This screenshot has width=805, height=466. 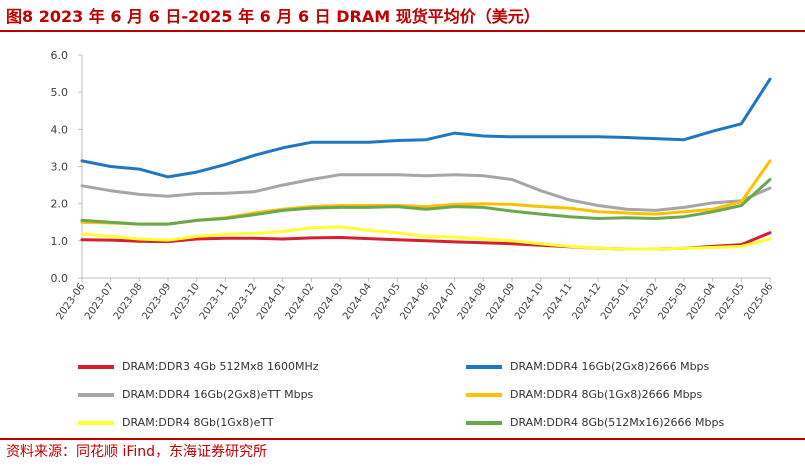 What do you see at coordinates (137, 452) in the screenshot?
I see `source-note: 资料来源：同花顺 iFind，东海证券研究所` at bounding box center [137, 452].